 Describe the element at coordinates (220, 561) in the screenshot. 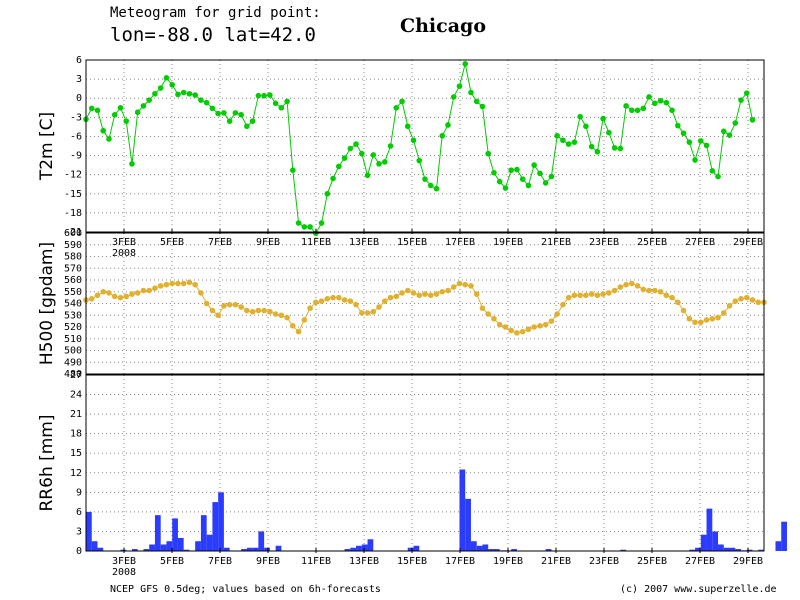

I see `date-tick-label-bottom: 7FEB` at that location.